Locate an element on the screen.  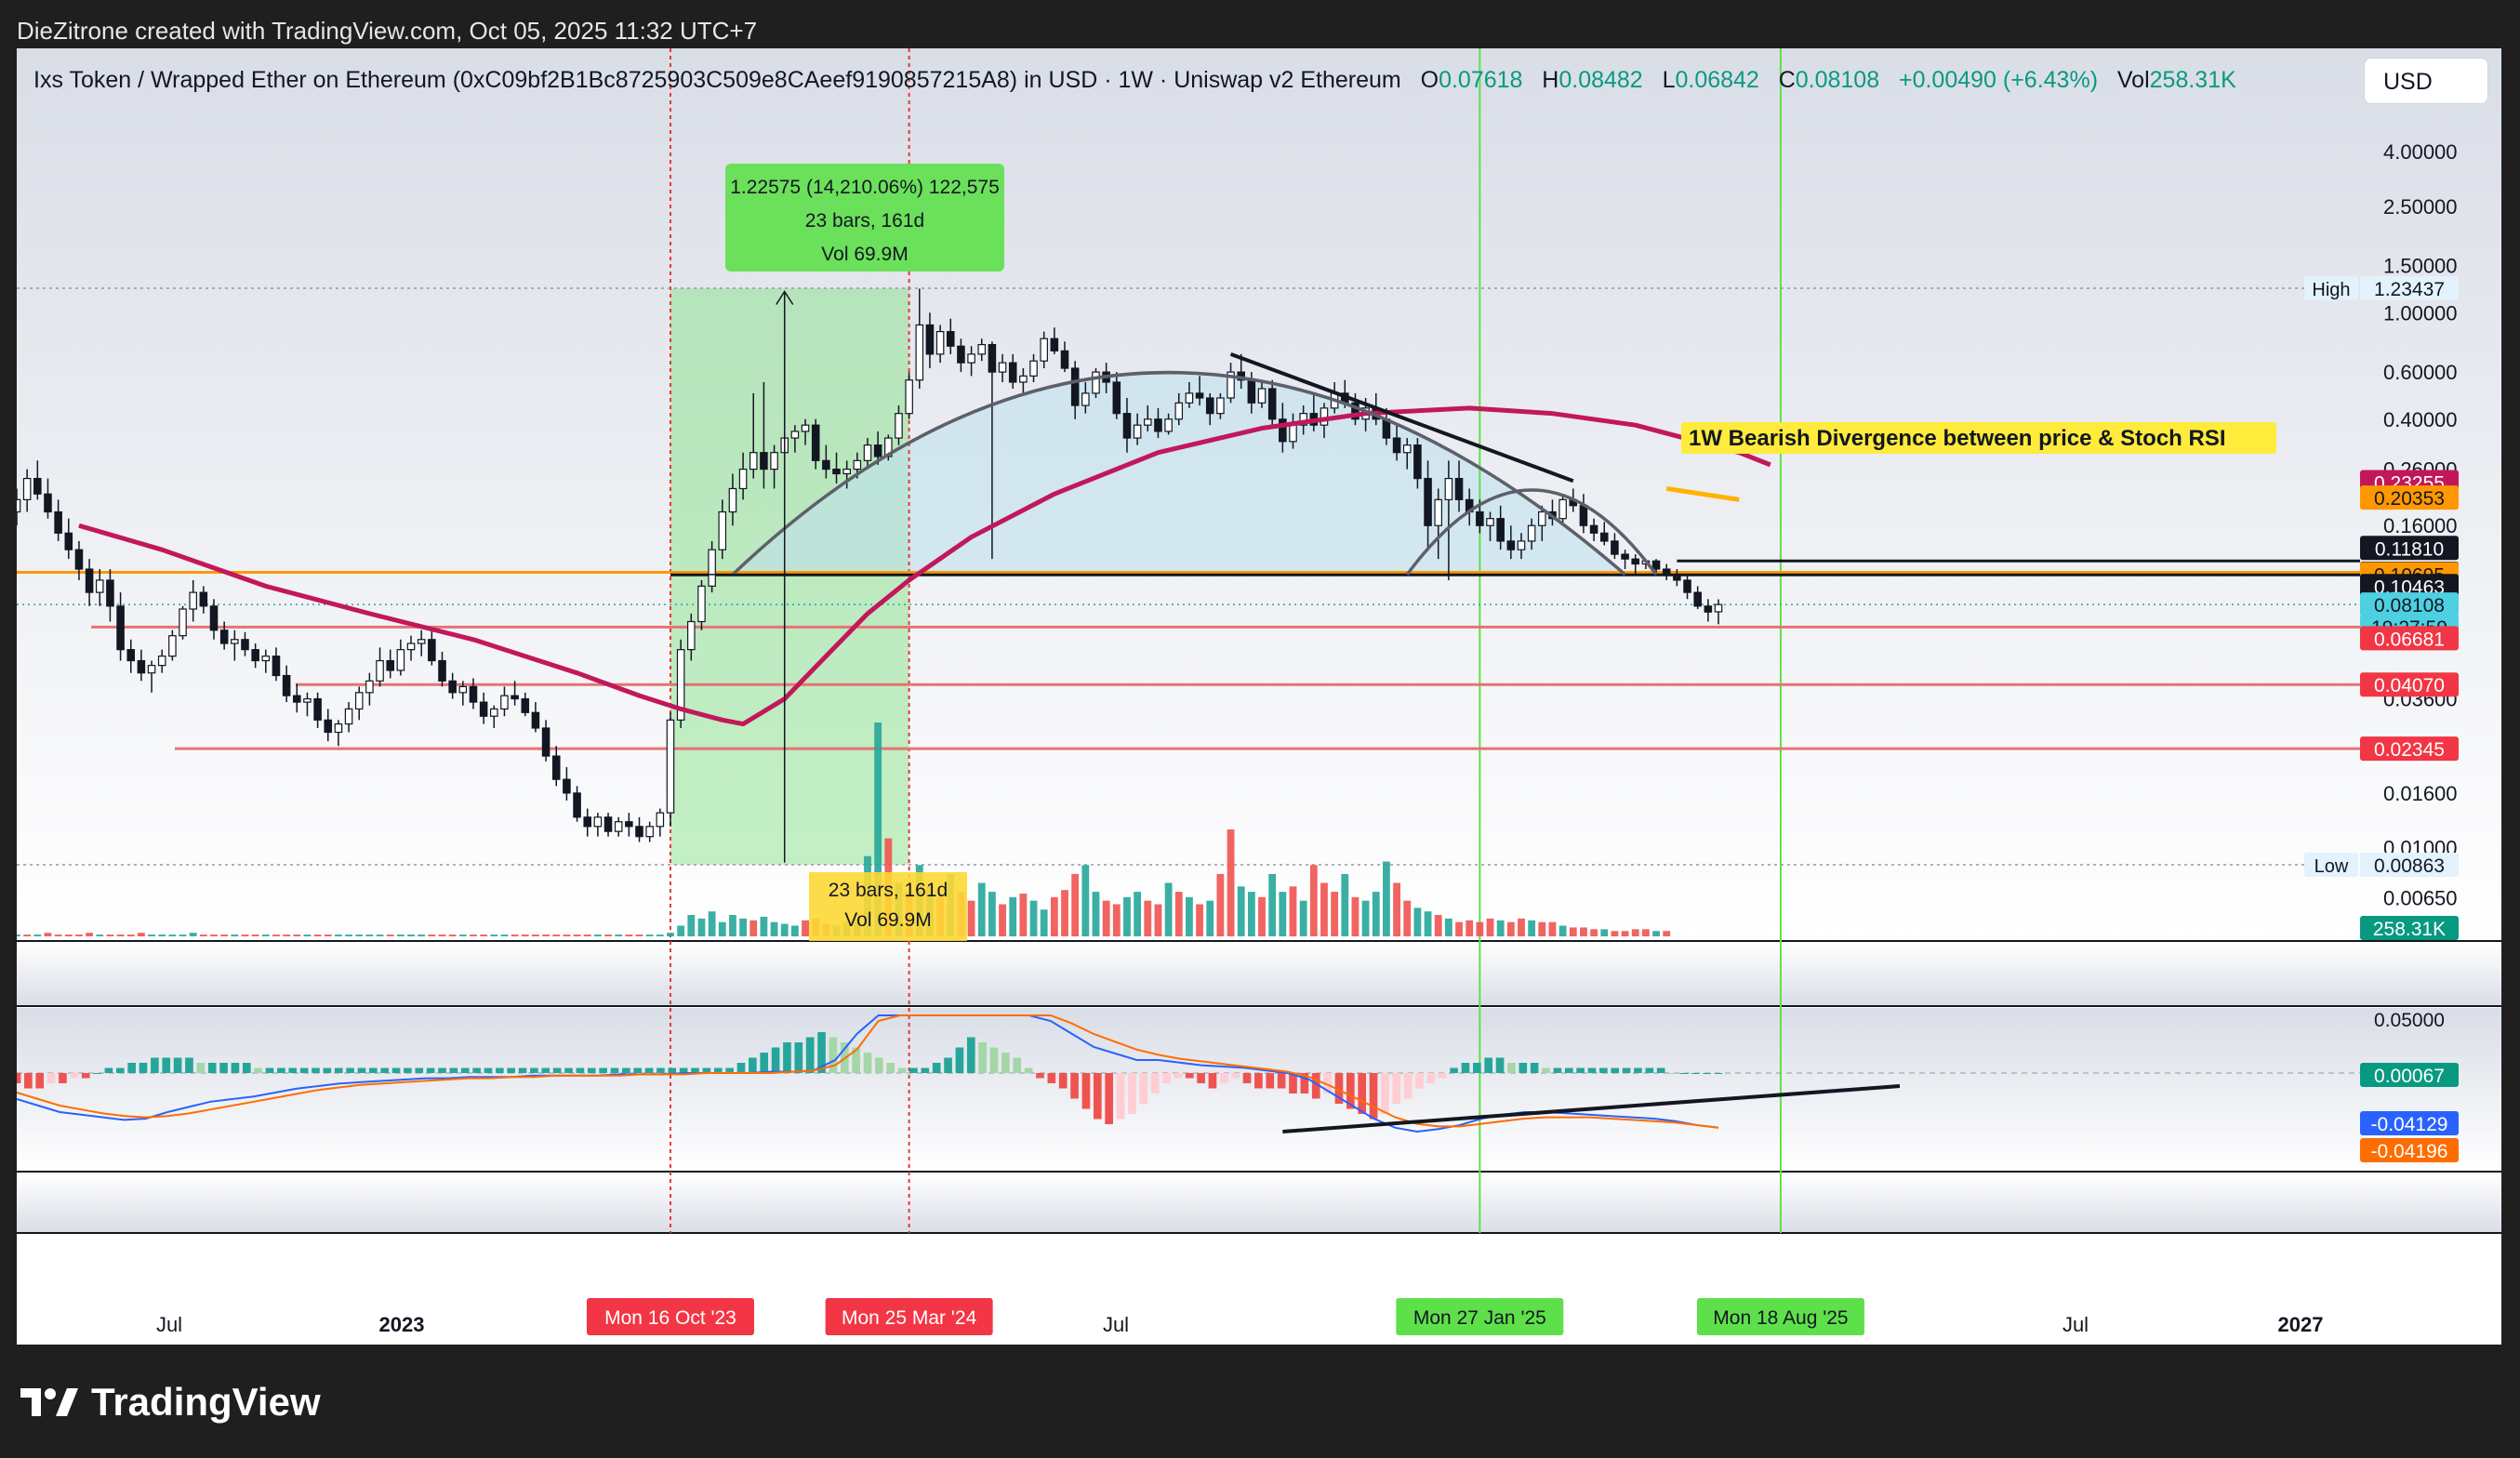
price-axis-tick: 1.50000 is located at coordinates (2420, 266).